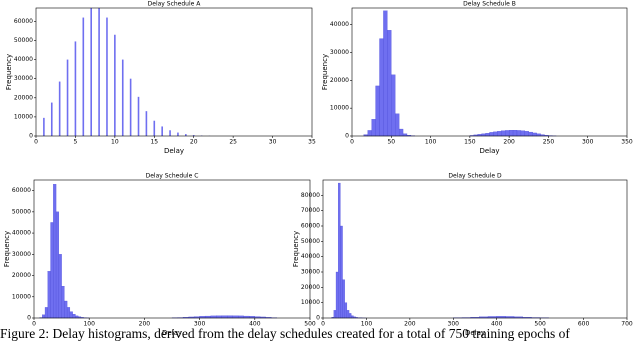  What do you see at coordinates (584, 324) in the screenshot?
I see `x-tick-label: 600` at bounding box center [584, 324].